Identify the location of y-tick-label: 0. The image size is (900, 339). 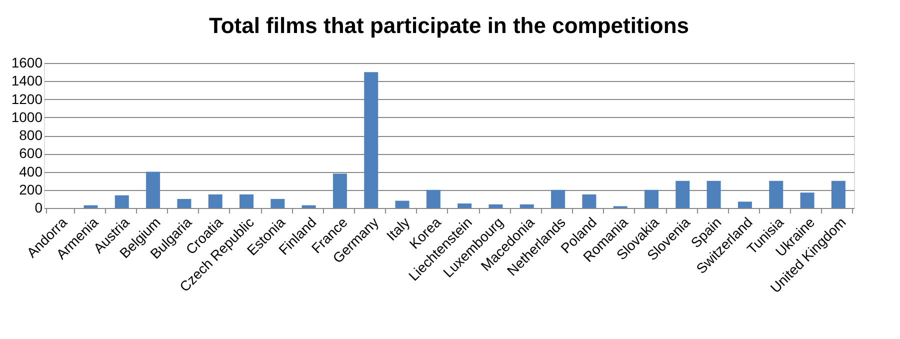
(38, 208).